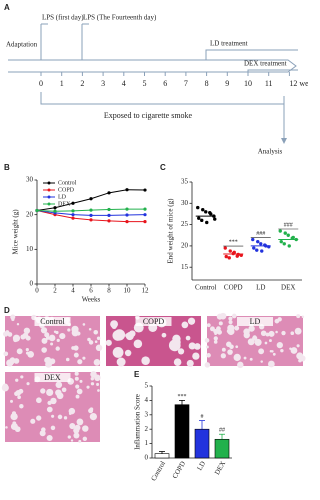  I want to click on legend-label: Control, so click(67, 183).